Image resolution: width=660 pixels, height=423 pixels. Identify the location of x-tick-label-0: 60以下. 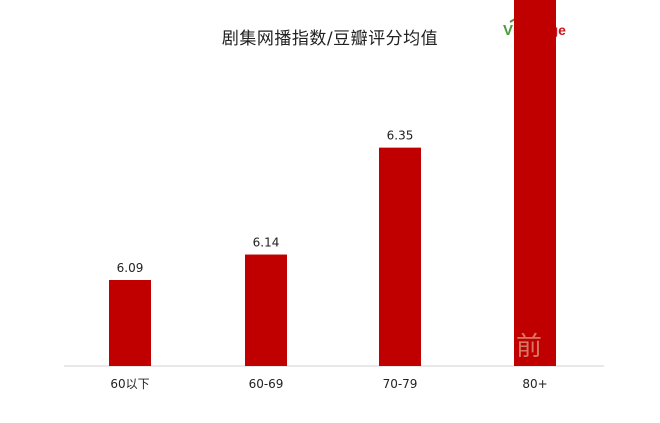
(129, 384).